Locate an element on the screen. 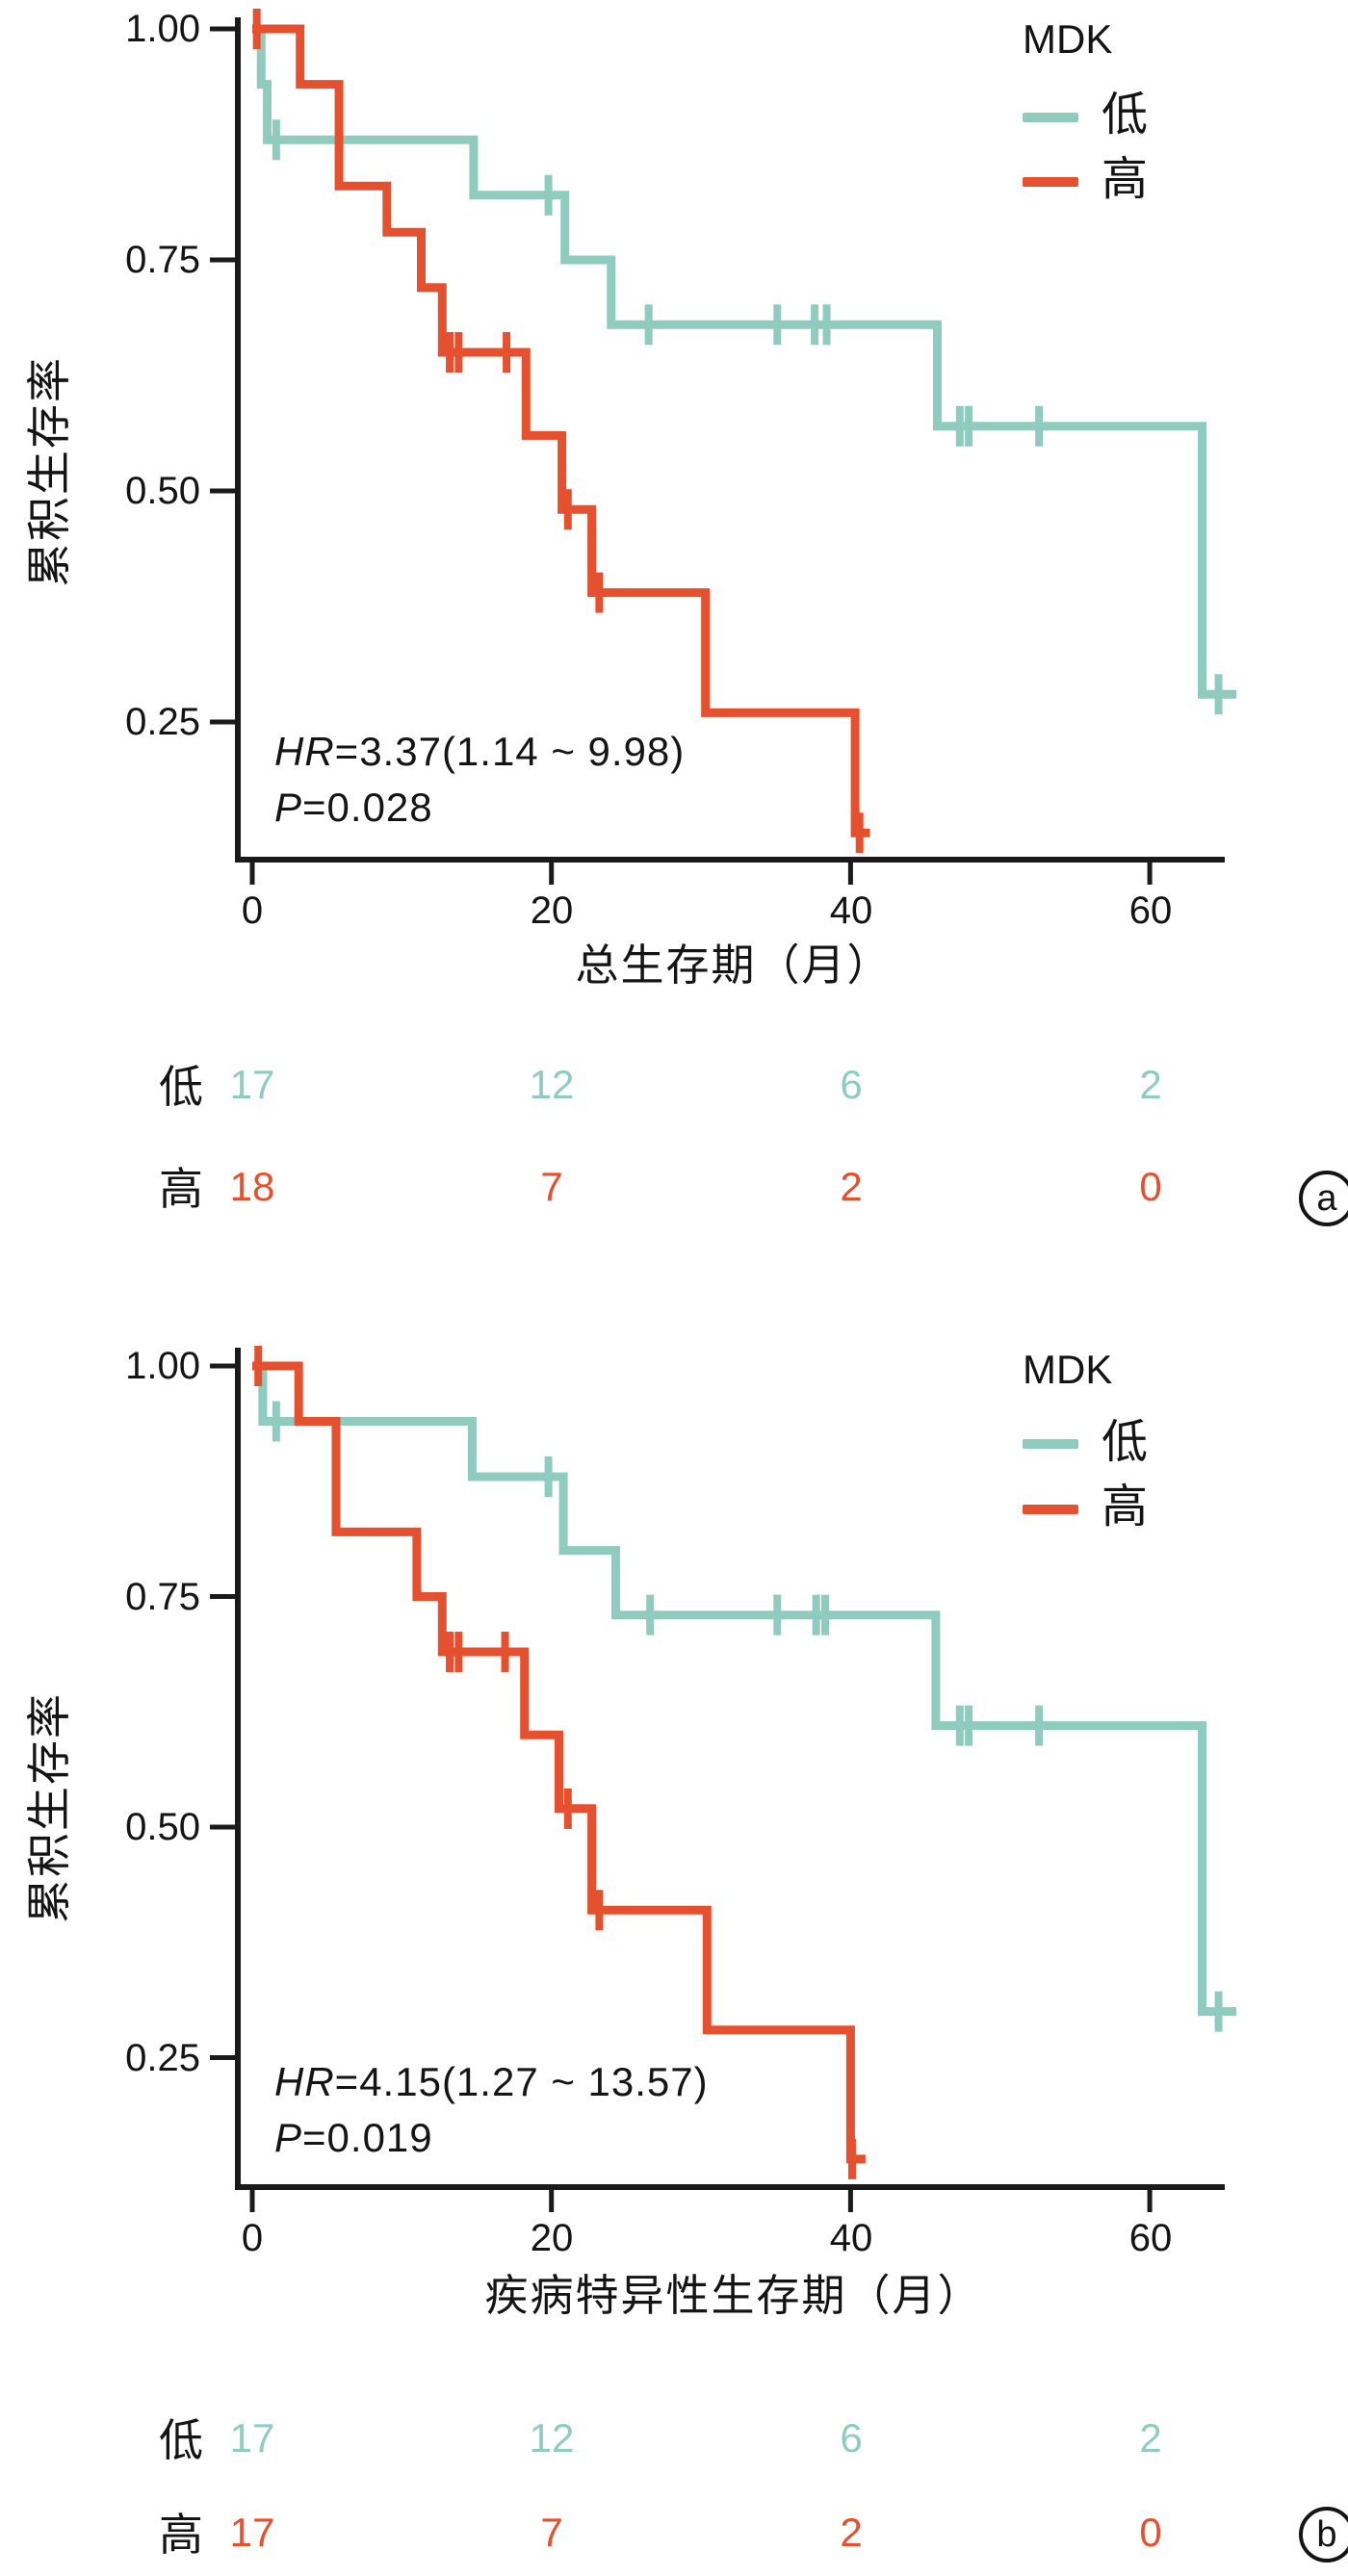  p-value: =0.019 is located at coordinates (367, 2137).